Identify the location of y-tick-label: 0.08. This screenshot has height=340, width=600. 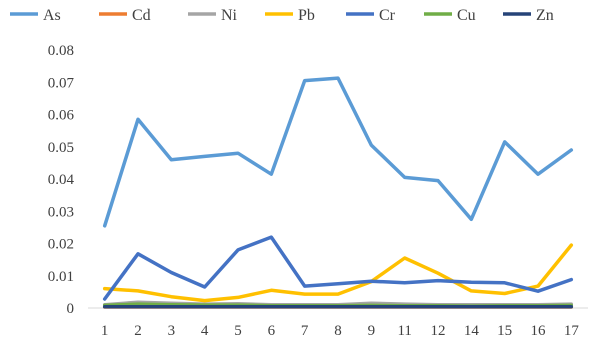
(61, 51).